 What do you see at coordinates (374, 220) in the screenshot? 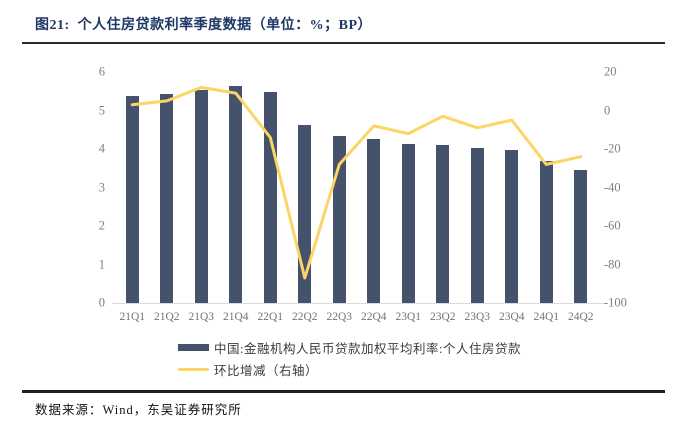
I see `bar-22Q4` at bounding box center [374, 220].